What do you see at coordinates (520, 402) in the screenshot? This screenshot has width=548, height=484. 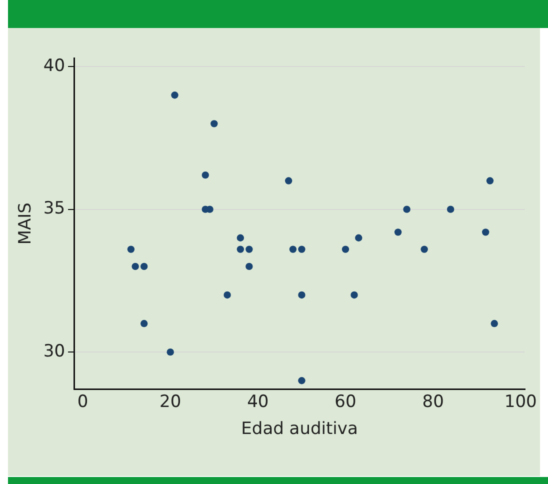 I see `x-tick-label: 100` at bounding box center [520, 402].